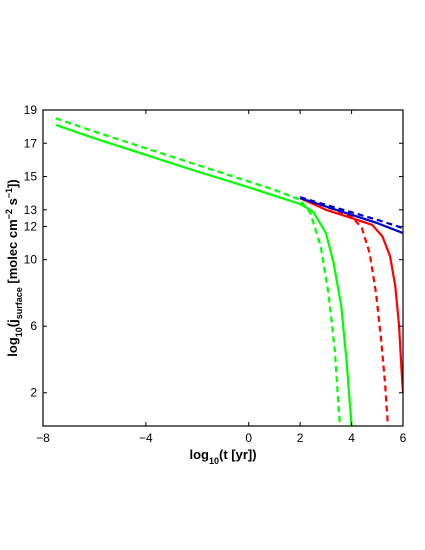 The height and width of the screenshot is (550, 425). Describe the element at coordinates (146, 438) in the screenshot. I see `x-tick-label: −4` at that location.